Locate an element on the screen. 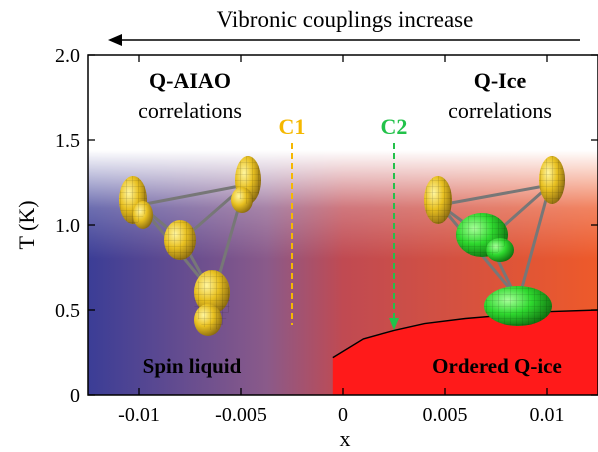 The height and width of the screenshot is (452, 598). y-tick-label: 1.5 is located at coordinates (67, 141).